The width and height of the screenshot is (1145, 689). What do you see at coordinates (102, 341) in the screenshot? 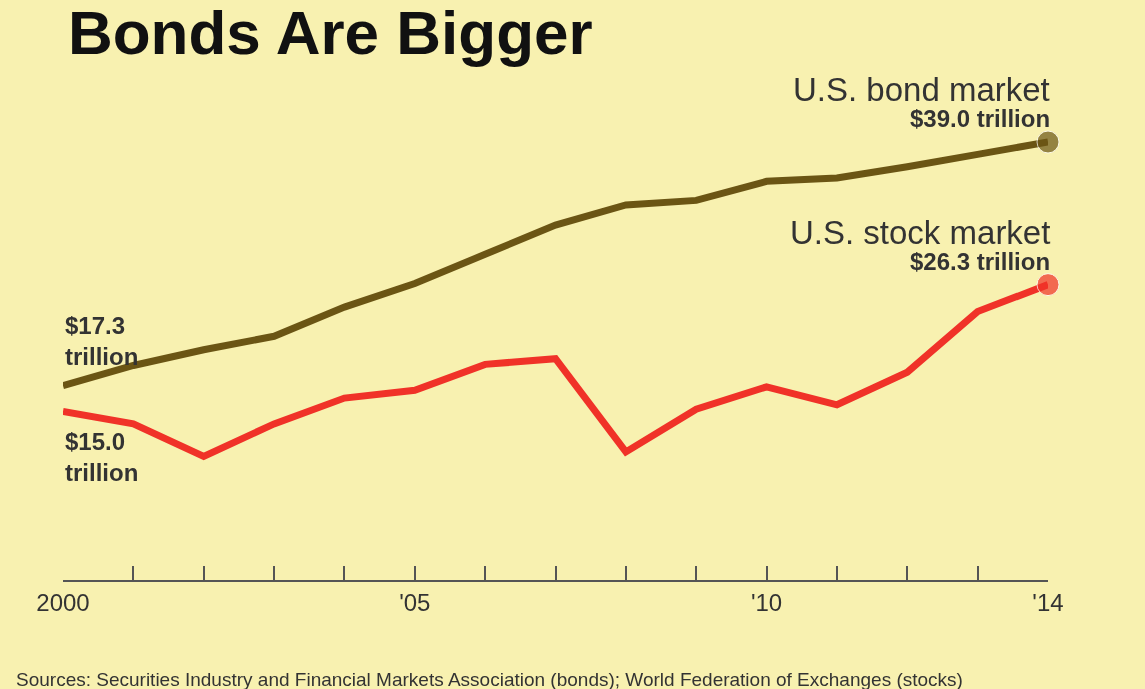
I see `data-label: $17.3 trillion` at bounding box center [102, 341].